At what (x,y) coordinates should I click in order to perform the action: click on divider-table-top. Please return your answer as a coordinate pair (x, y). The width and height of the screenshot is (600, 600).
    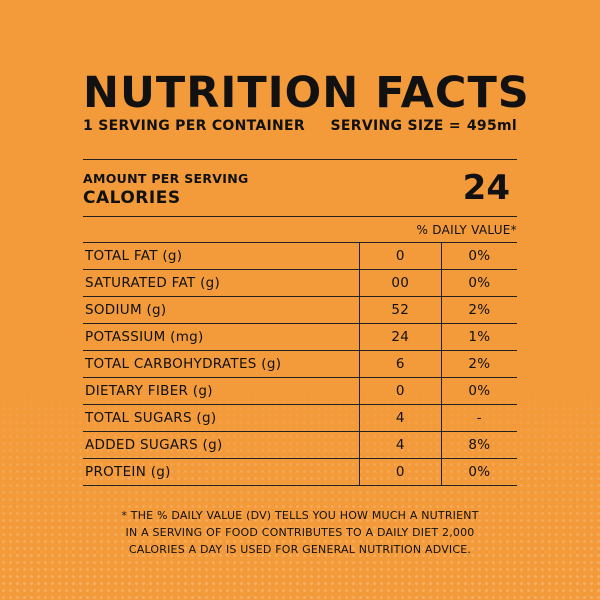
    Looking at the image, I should click on (300, 242).